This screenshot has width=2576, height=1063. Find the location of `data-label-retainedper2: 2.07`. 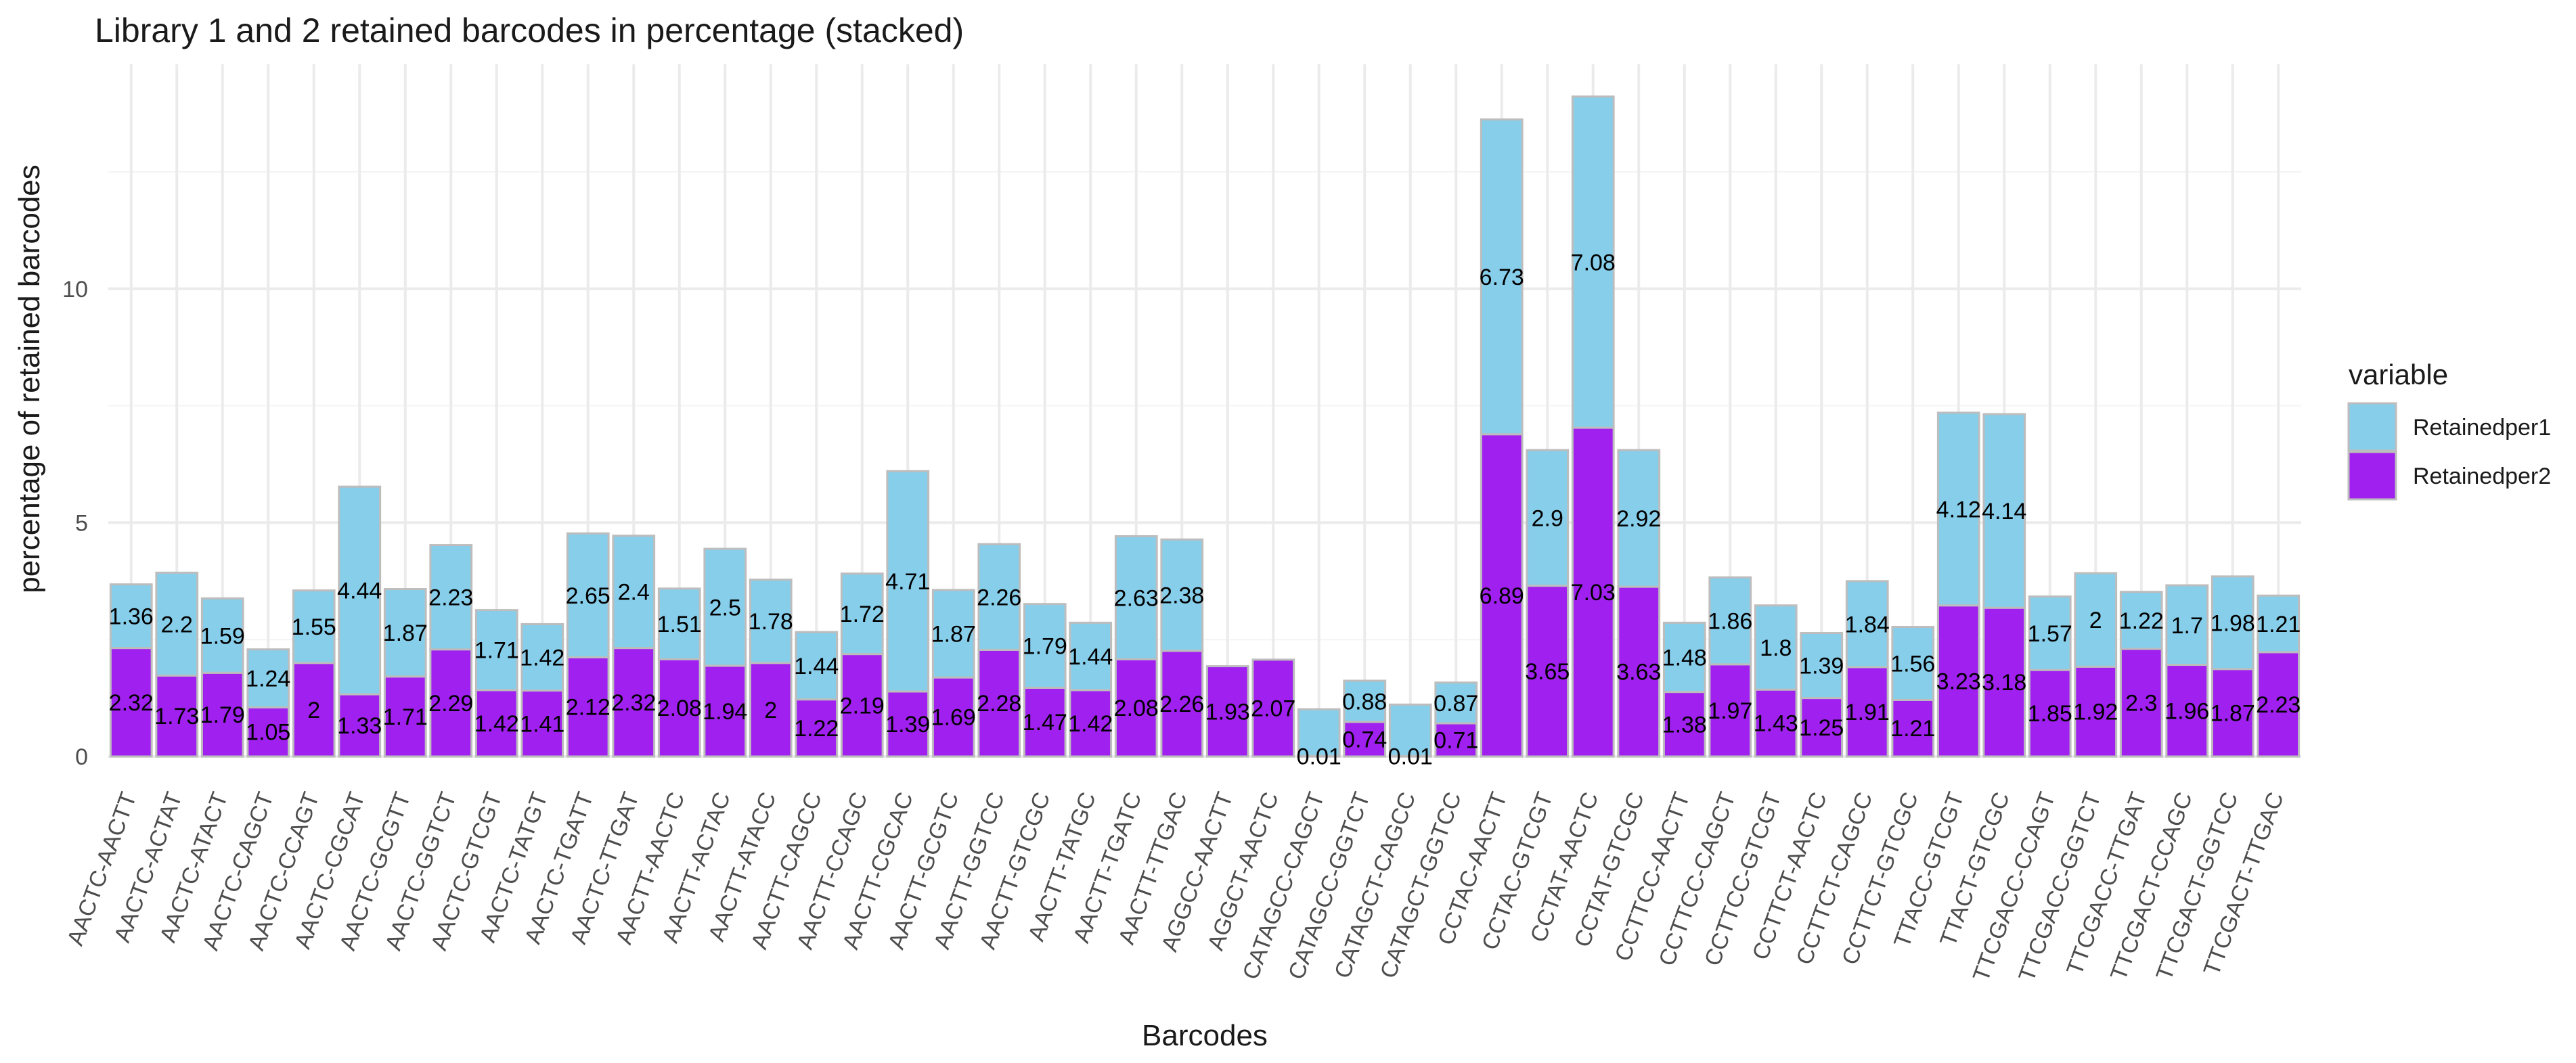

data-label-retainedper2: 2.07 is located at coordinates (1273, 708).